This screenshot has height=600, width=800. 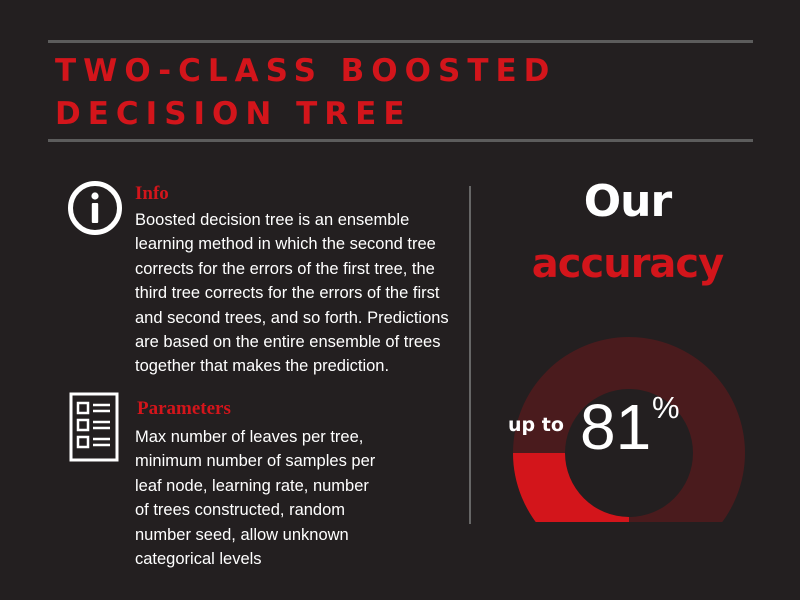 I want to click on donut-fill, so click(x=571, y=487).